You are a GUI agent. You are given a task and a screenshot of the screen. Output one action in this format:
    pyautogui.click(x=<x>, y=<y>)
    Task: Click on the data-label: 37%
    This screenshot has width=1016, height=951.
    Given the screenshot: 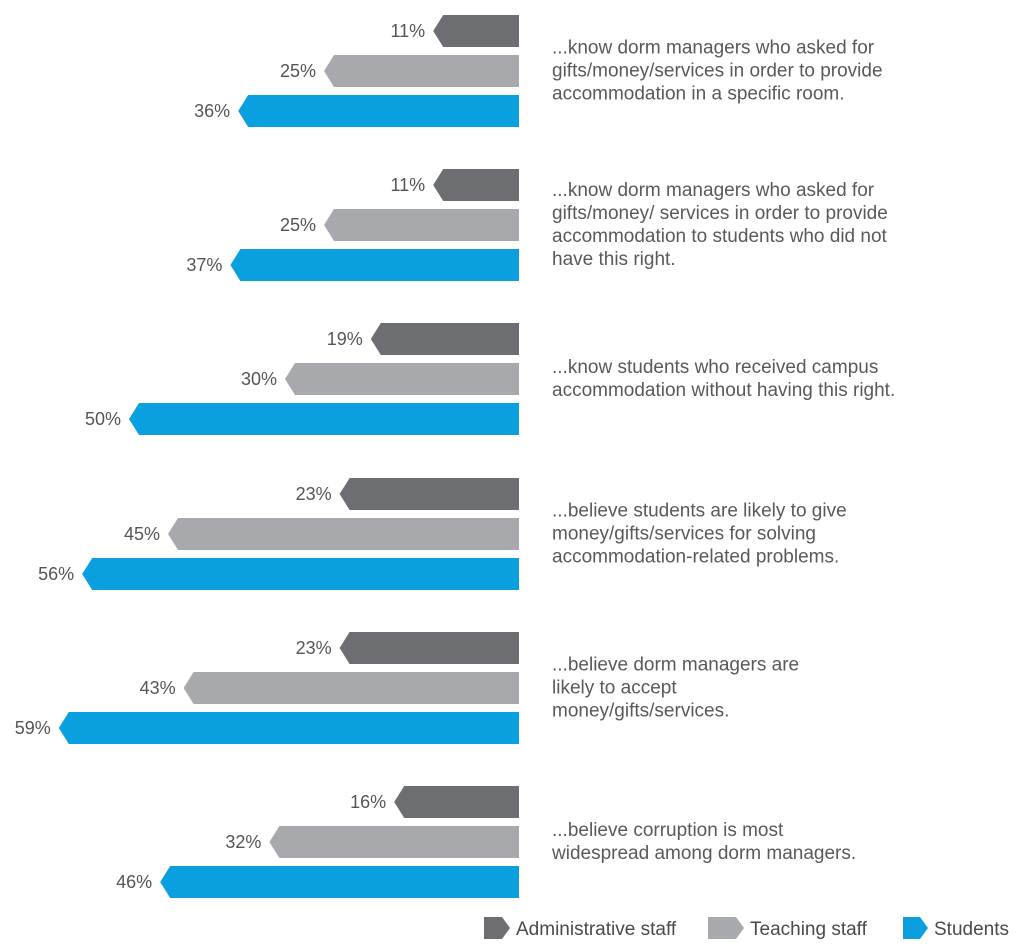 What is the action you would take?
    pyautogui.click(x=204, y=265)
    